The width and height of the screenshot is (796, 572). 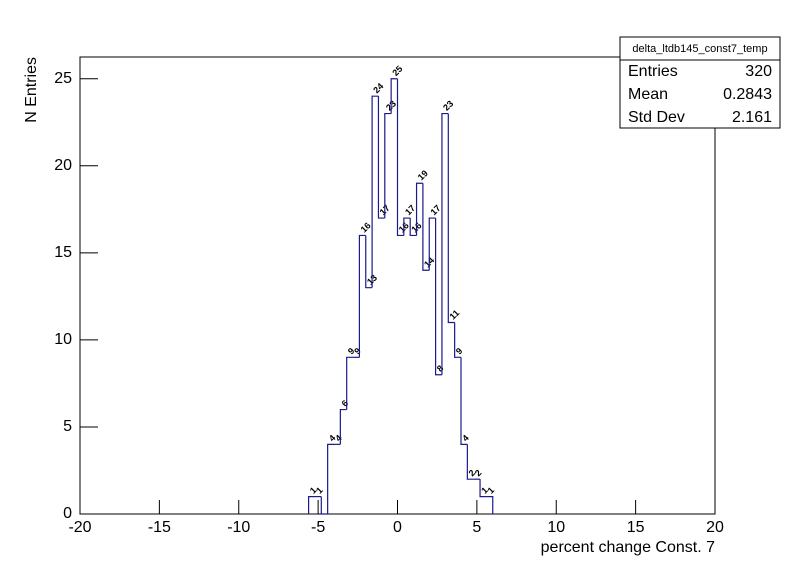 I want to click on bin-value-label: 6, so click(x=345, y=403).